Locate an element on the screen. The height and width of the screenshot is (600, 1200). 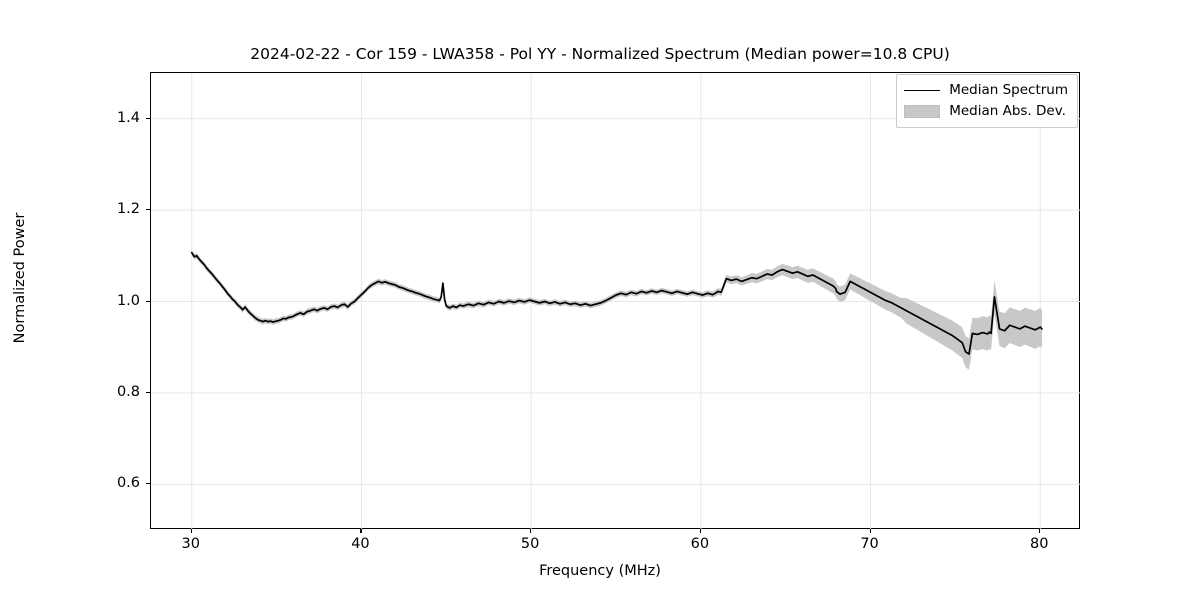
legend-item-median-abs-dev: Median Abs. Dev. is located at coordinates (986, 111).